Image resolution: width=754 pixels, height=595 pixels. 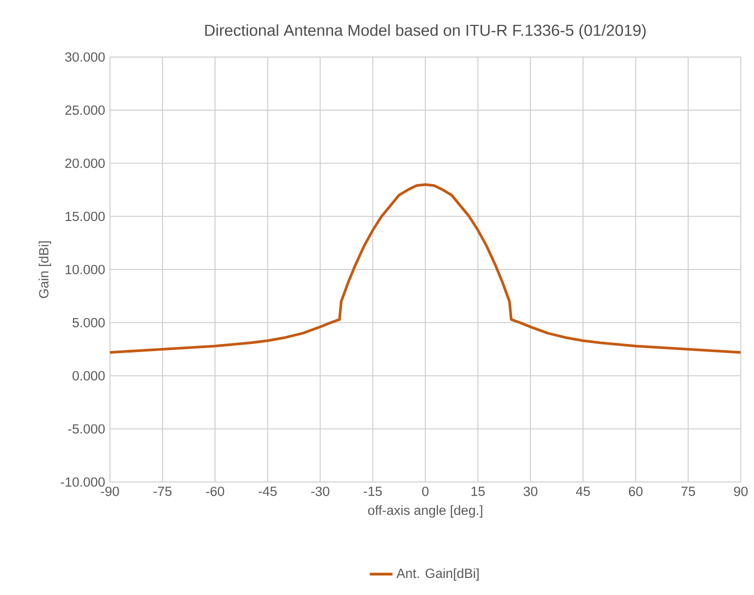 What do you see at coordinates (110, 491) in the screenshot?
I see `x-tick-label: -90` at bounding box center [110, 491].